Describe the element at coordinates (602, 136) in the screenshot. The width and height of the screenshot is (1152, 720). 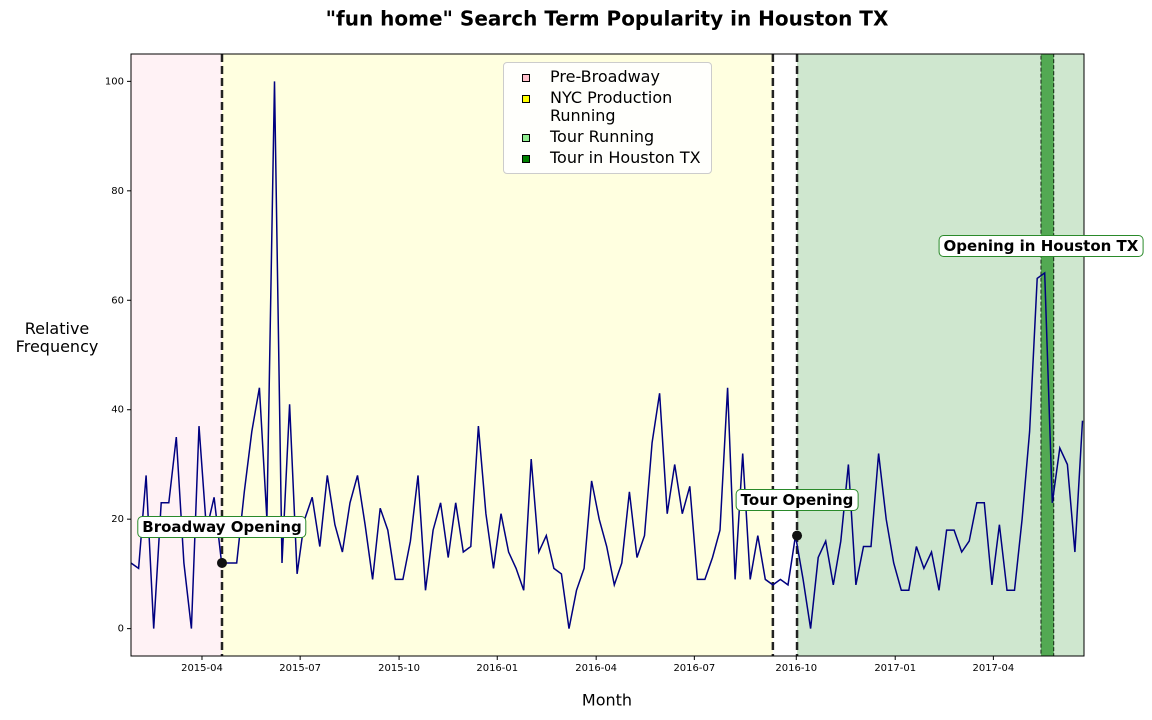
I see `legend-label: Tour Running` at that location.